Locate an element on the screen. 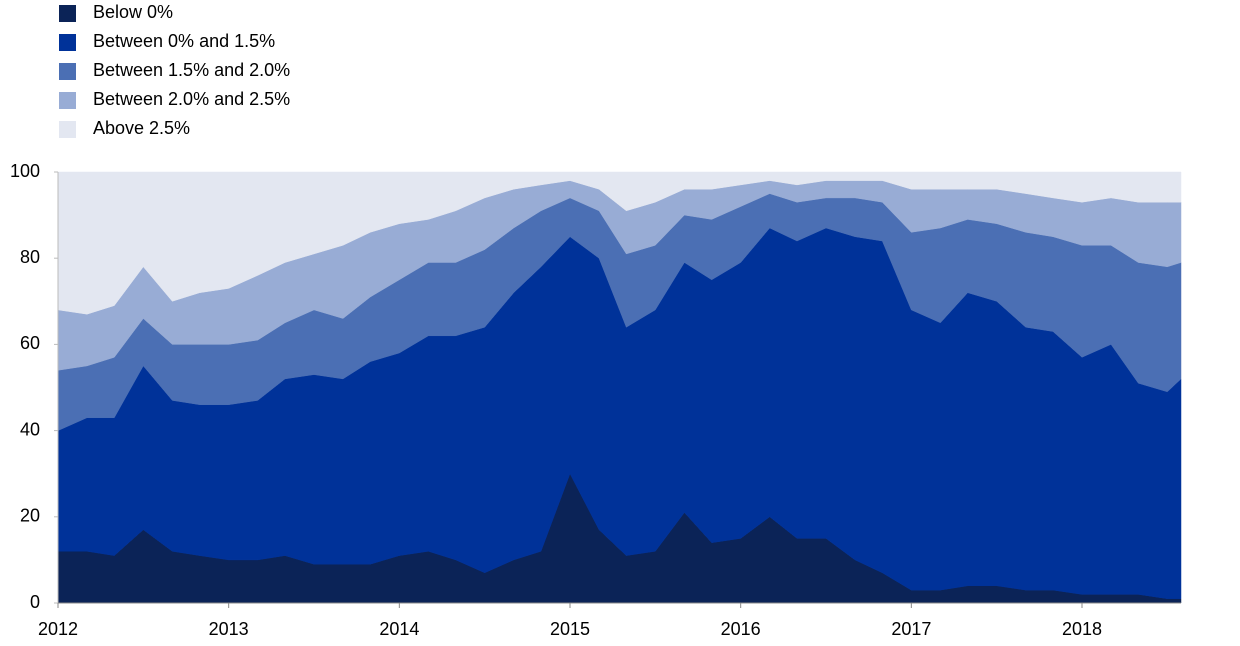 This screenshot has height=646, width=1240. legend-label: Below 0% is located at coordinates (133, 12).